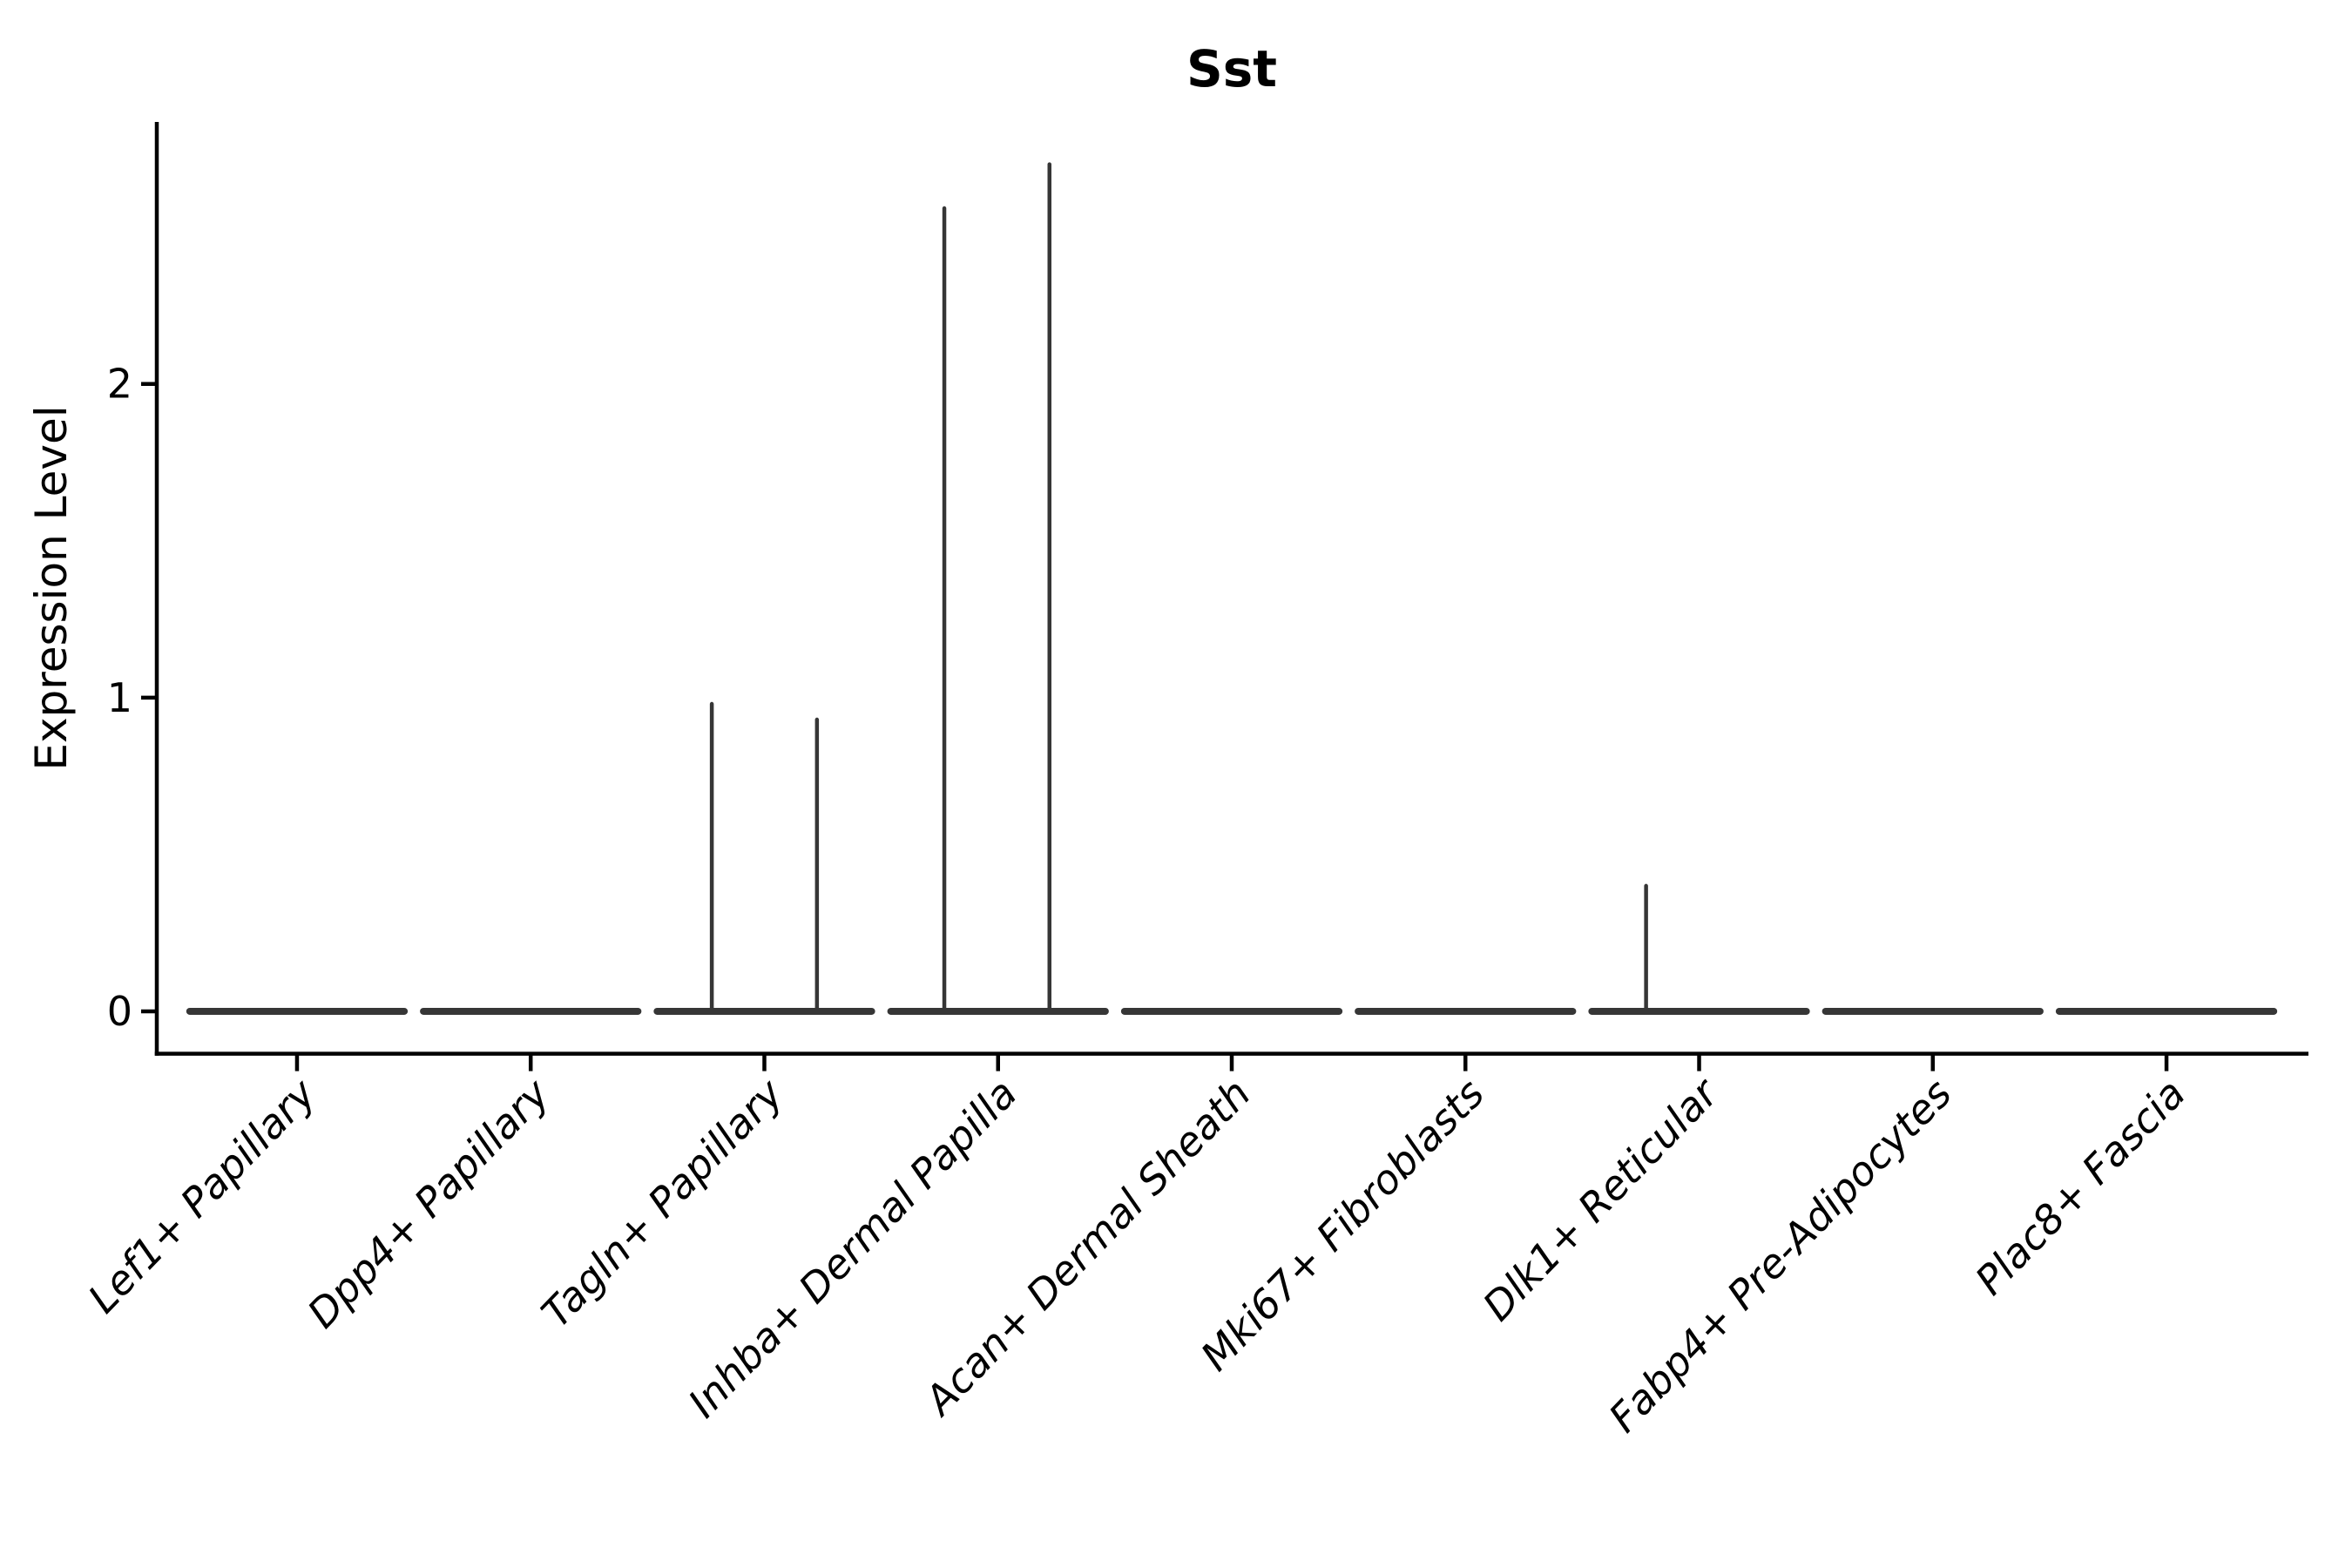 The height and width of the screenshot is (1568, 2352). What do you see at coordinates (119, 697) in the screenshot?
I see `y-tick-label: 1` at bounding box center [119, 697].